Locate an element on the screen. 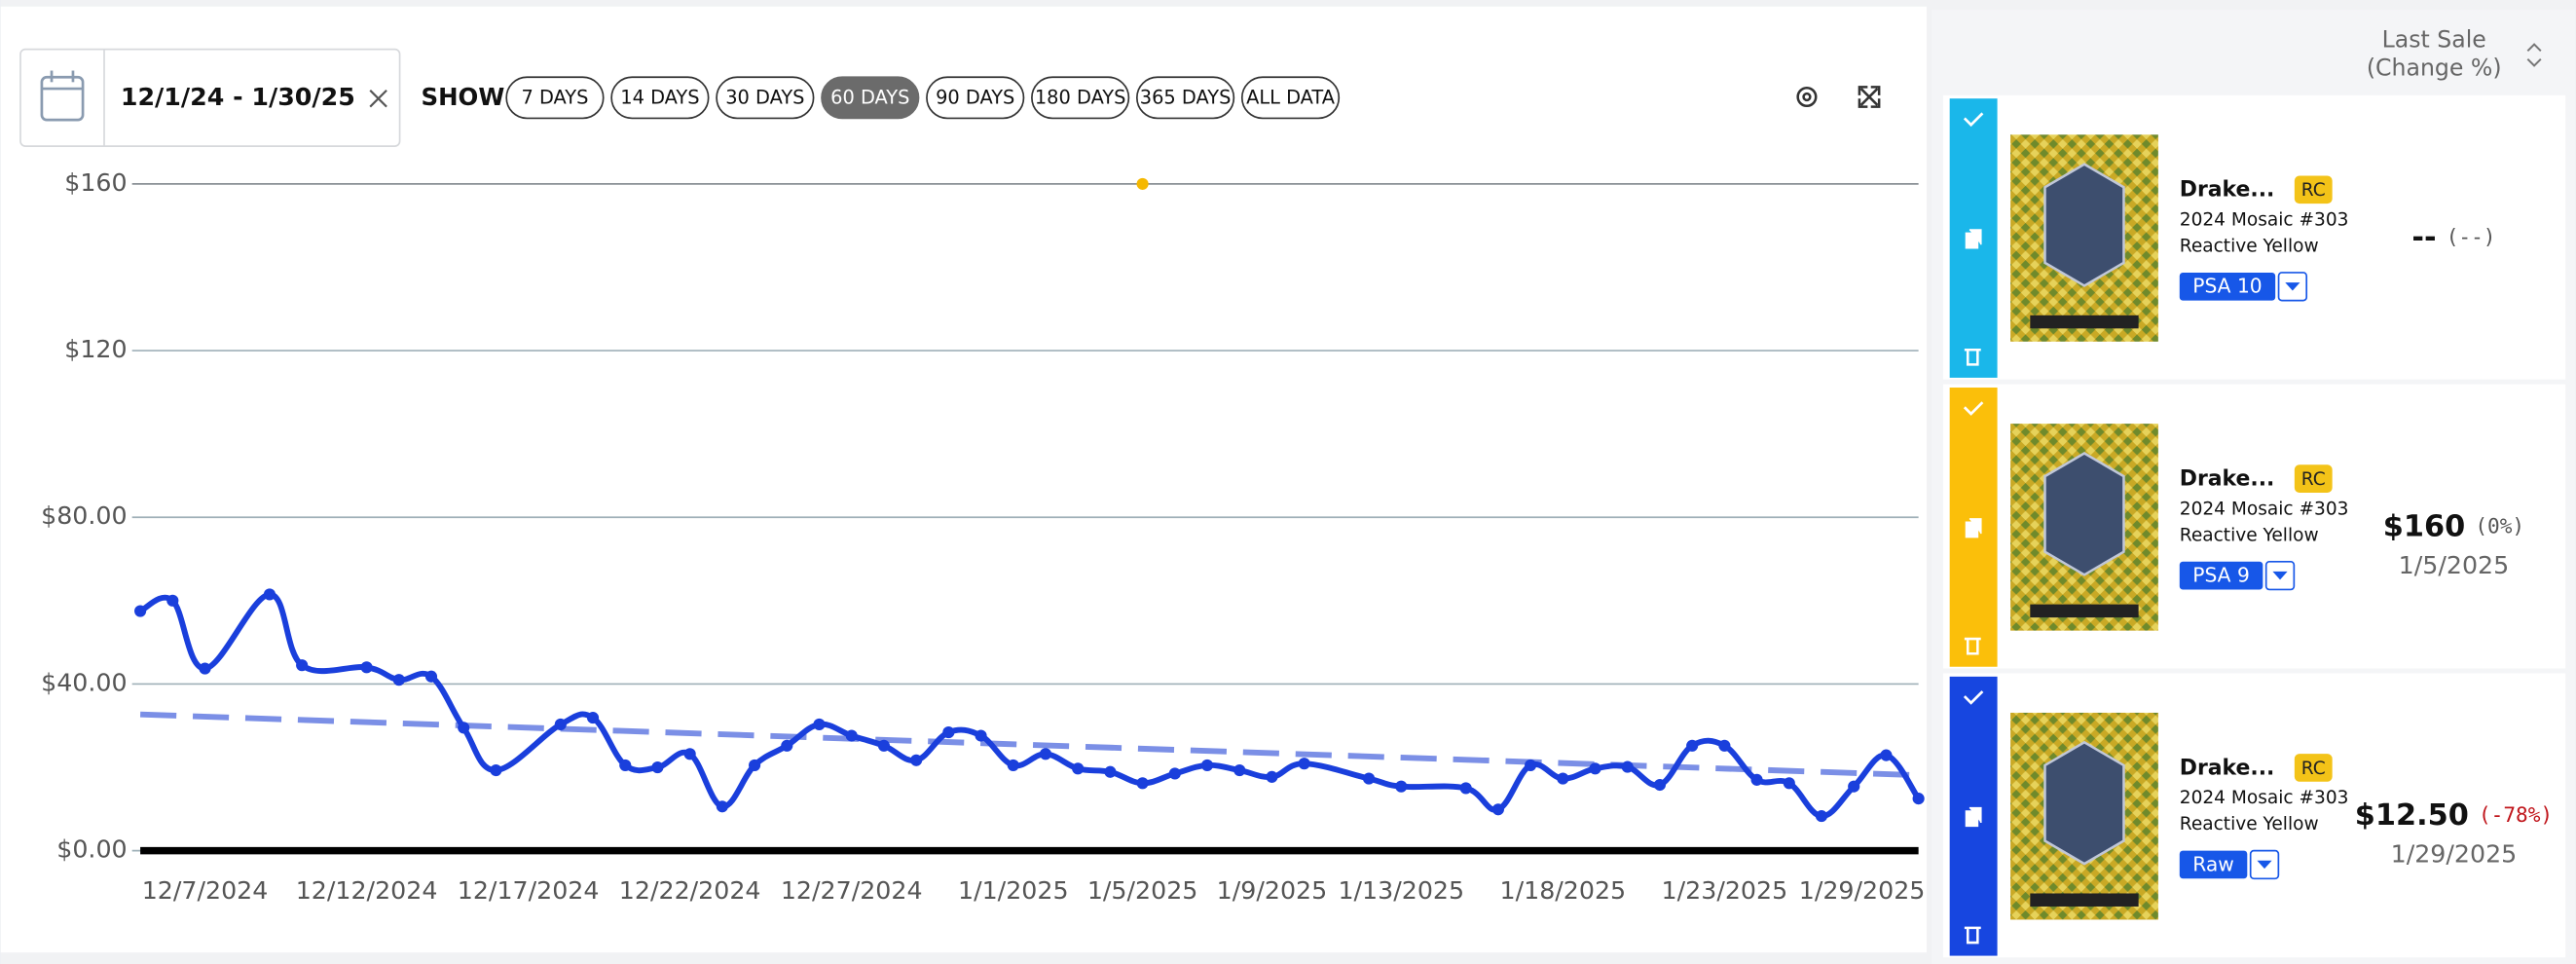  y-tick-label: $80.00 is located at coordinates (84, 515).